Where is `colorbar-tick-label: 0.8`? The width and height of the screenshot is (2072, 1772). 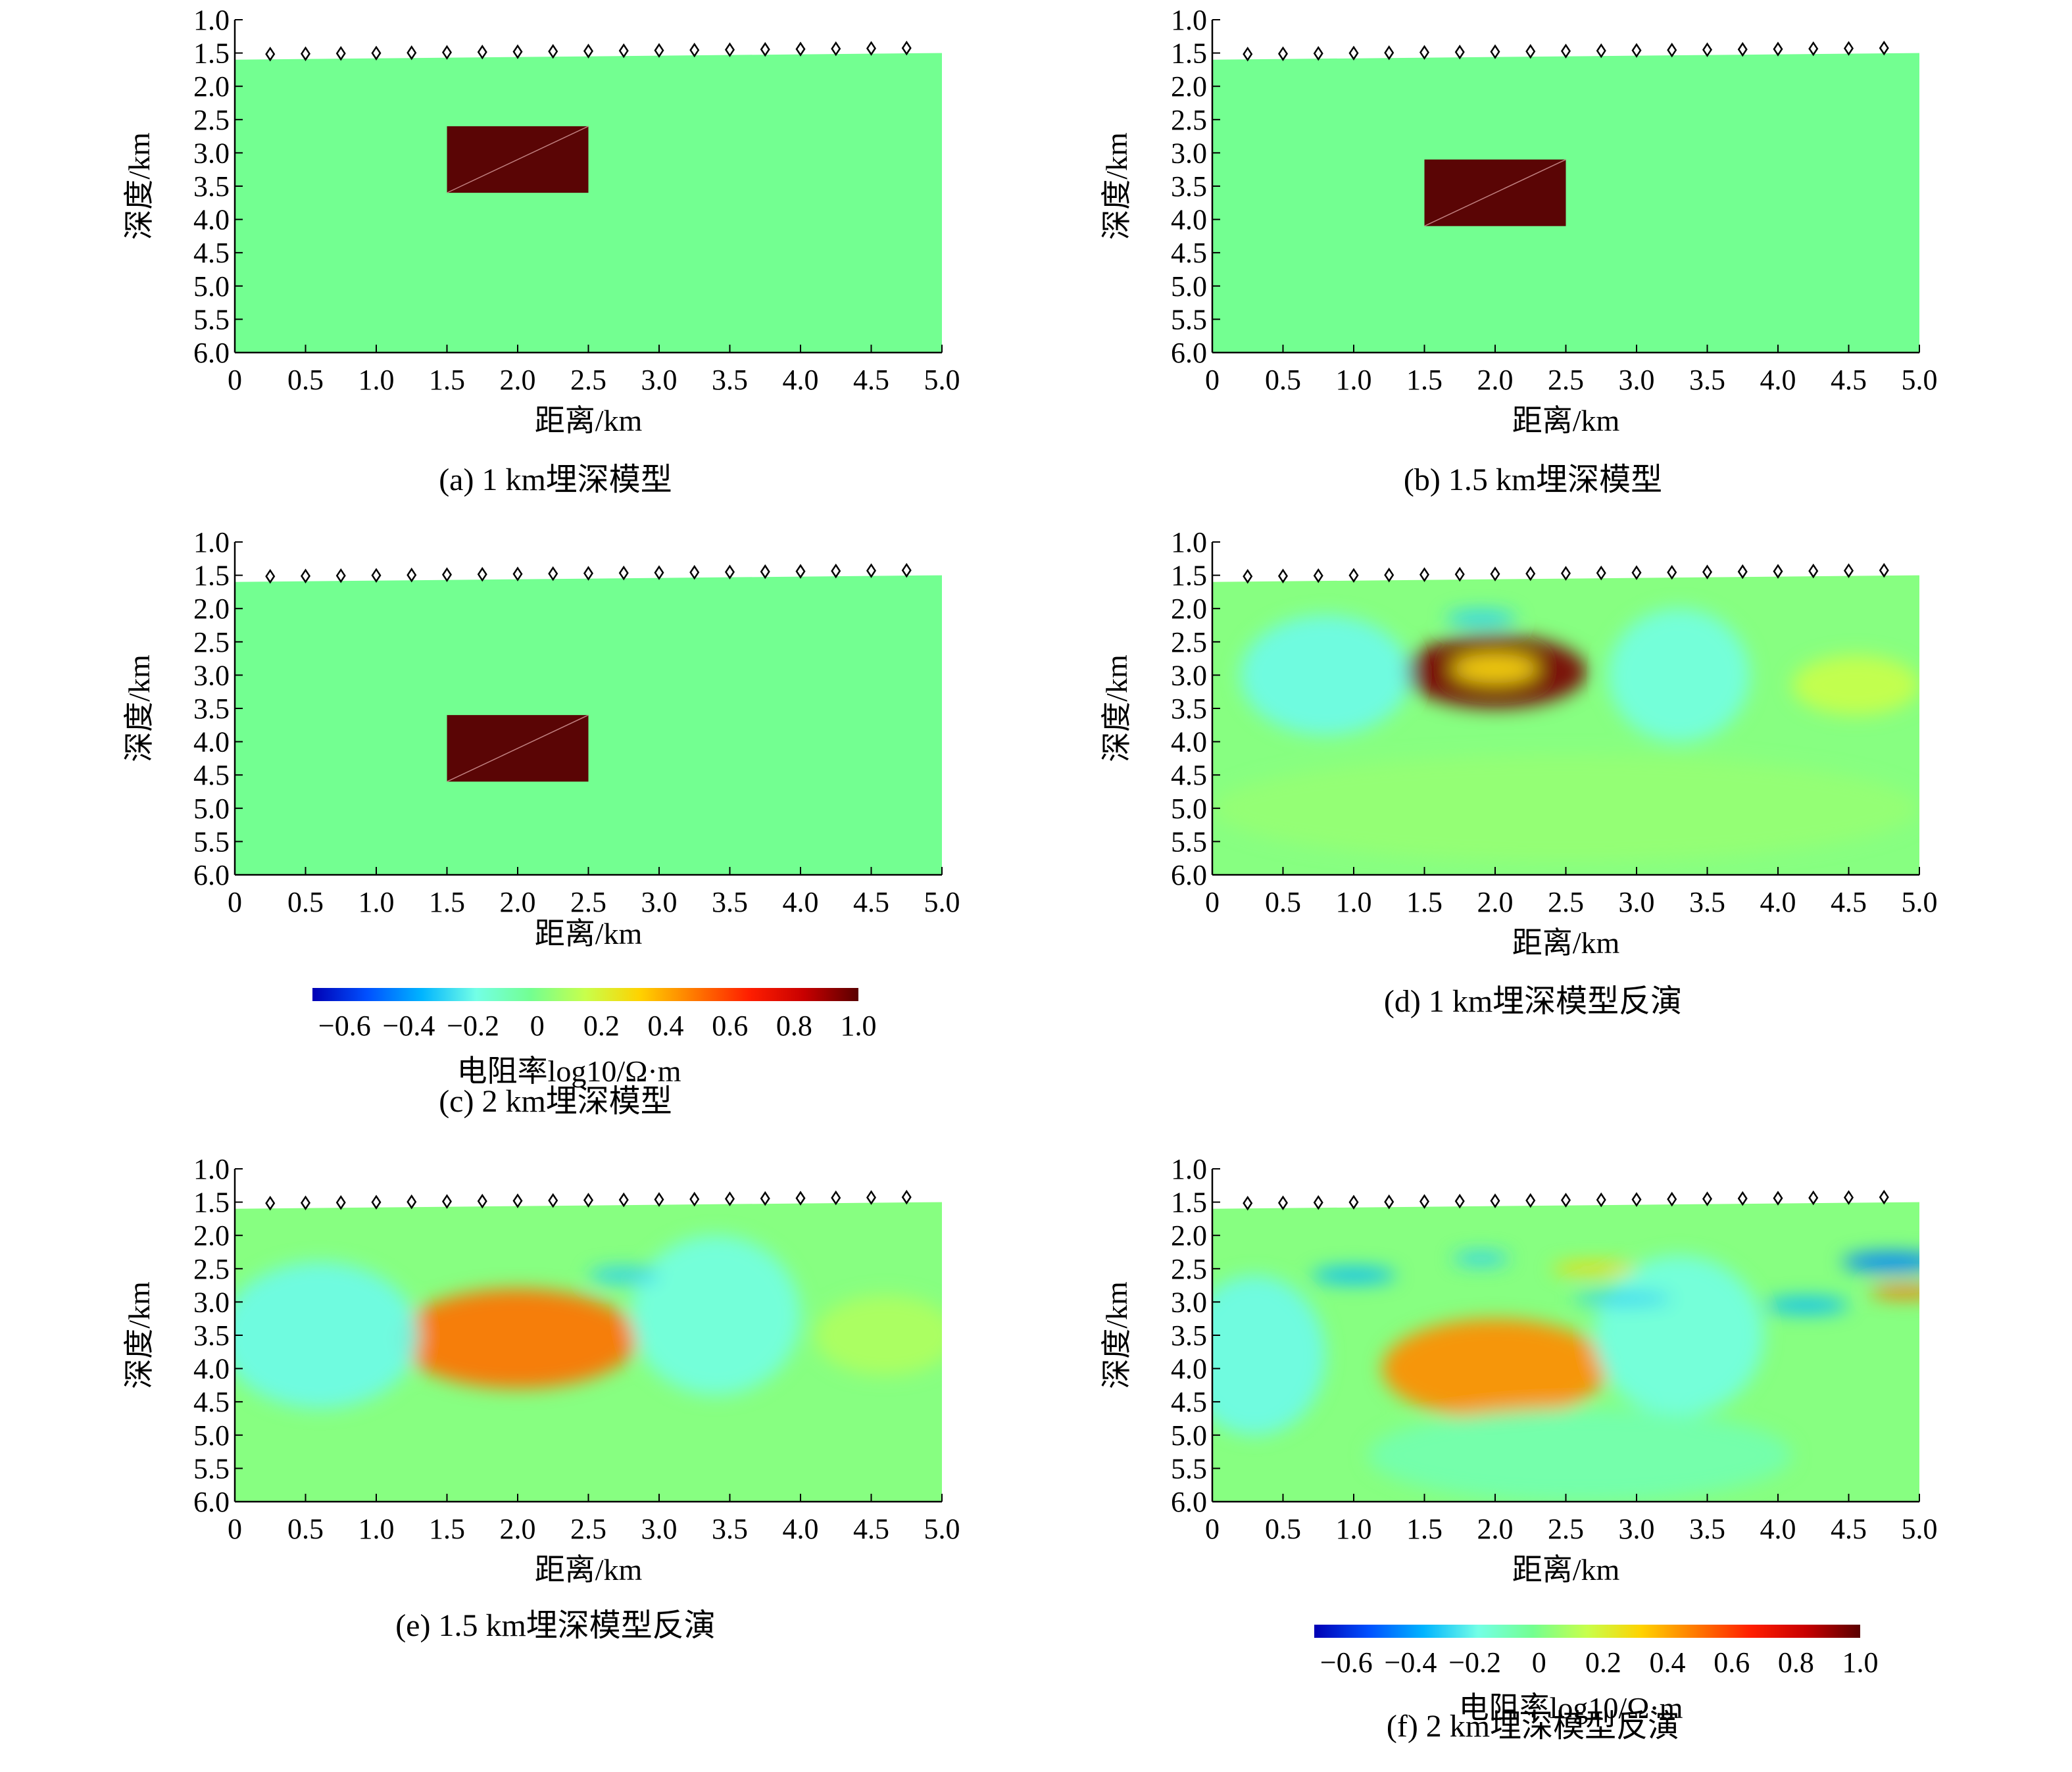
colorbar-tick-label: 0.8 is located at coordinates (794, 1026).